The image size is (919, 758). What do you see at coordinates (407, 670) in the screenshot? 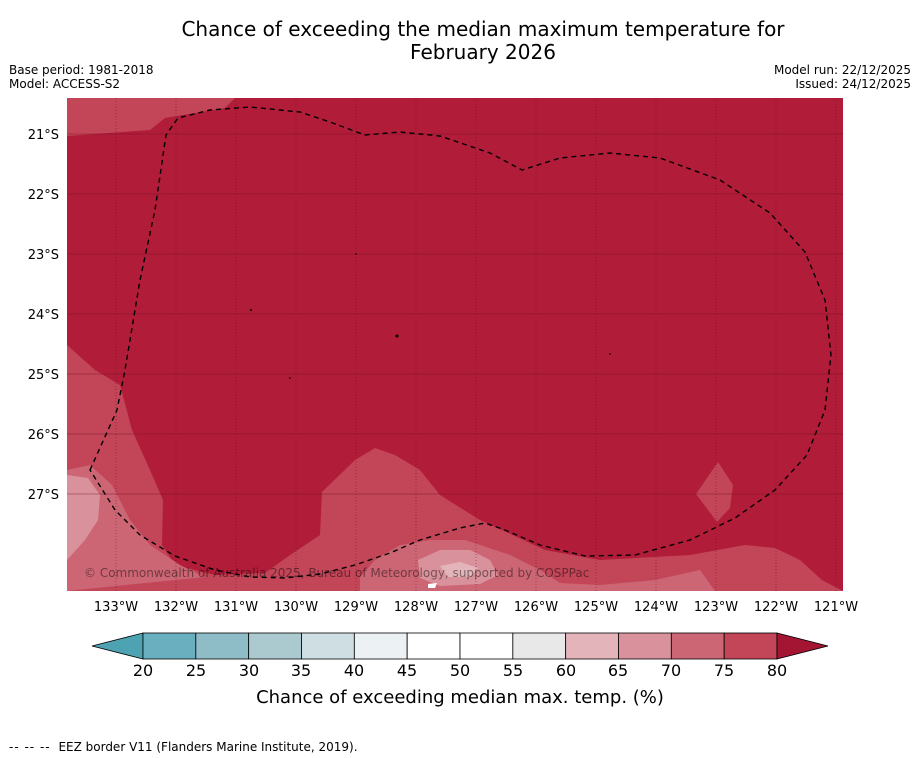
I see `colorbar-tick: 45` at bounding box center [407, 670].